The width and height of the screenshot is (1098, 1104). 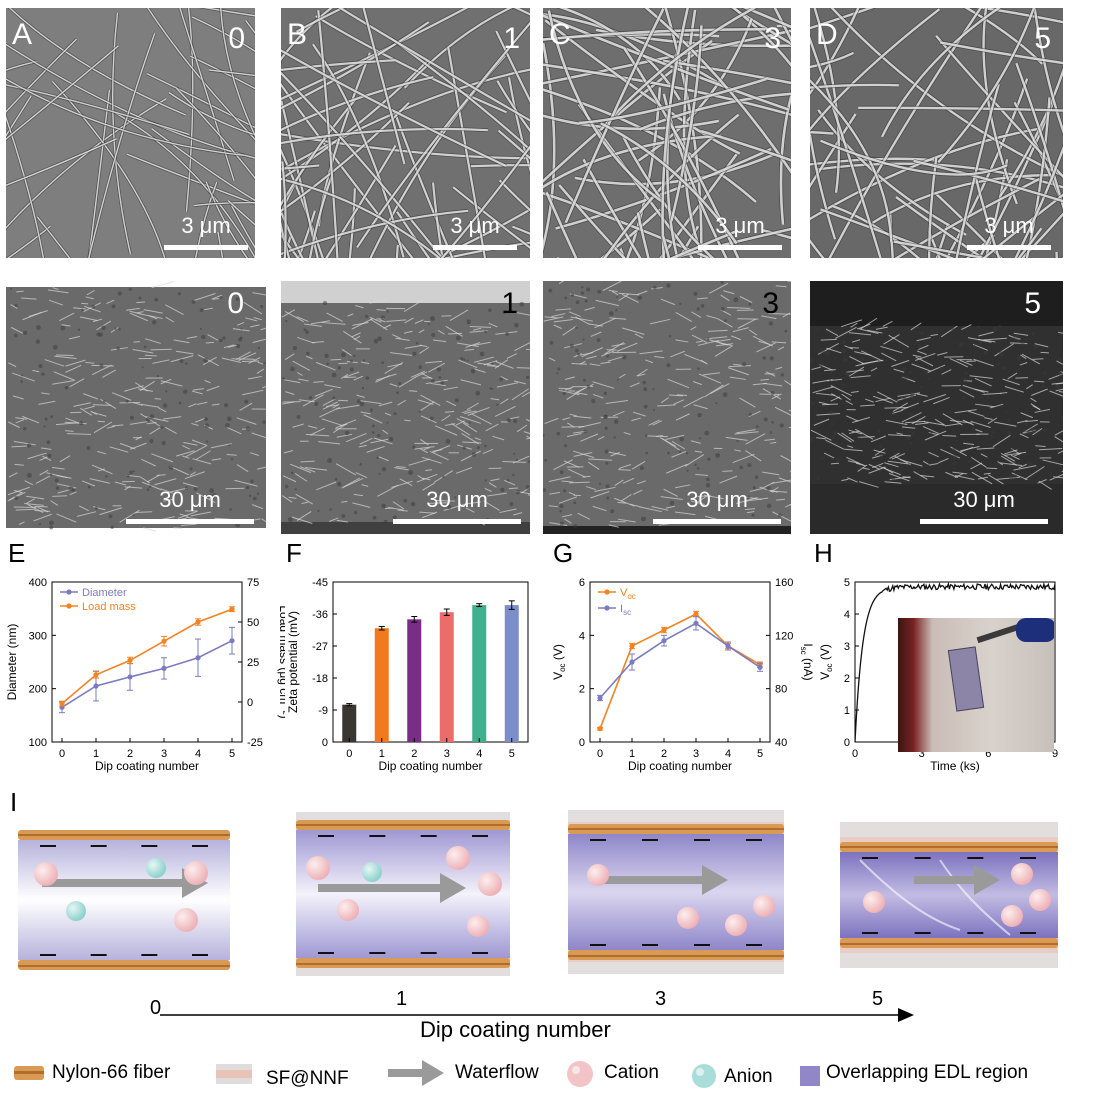 What do you see at coordinates (382, 754) in the screenshot?
I see `x-tick-label: 1` at bounding box center [382, 754].